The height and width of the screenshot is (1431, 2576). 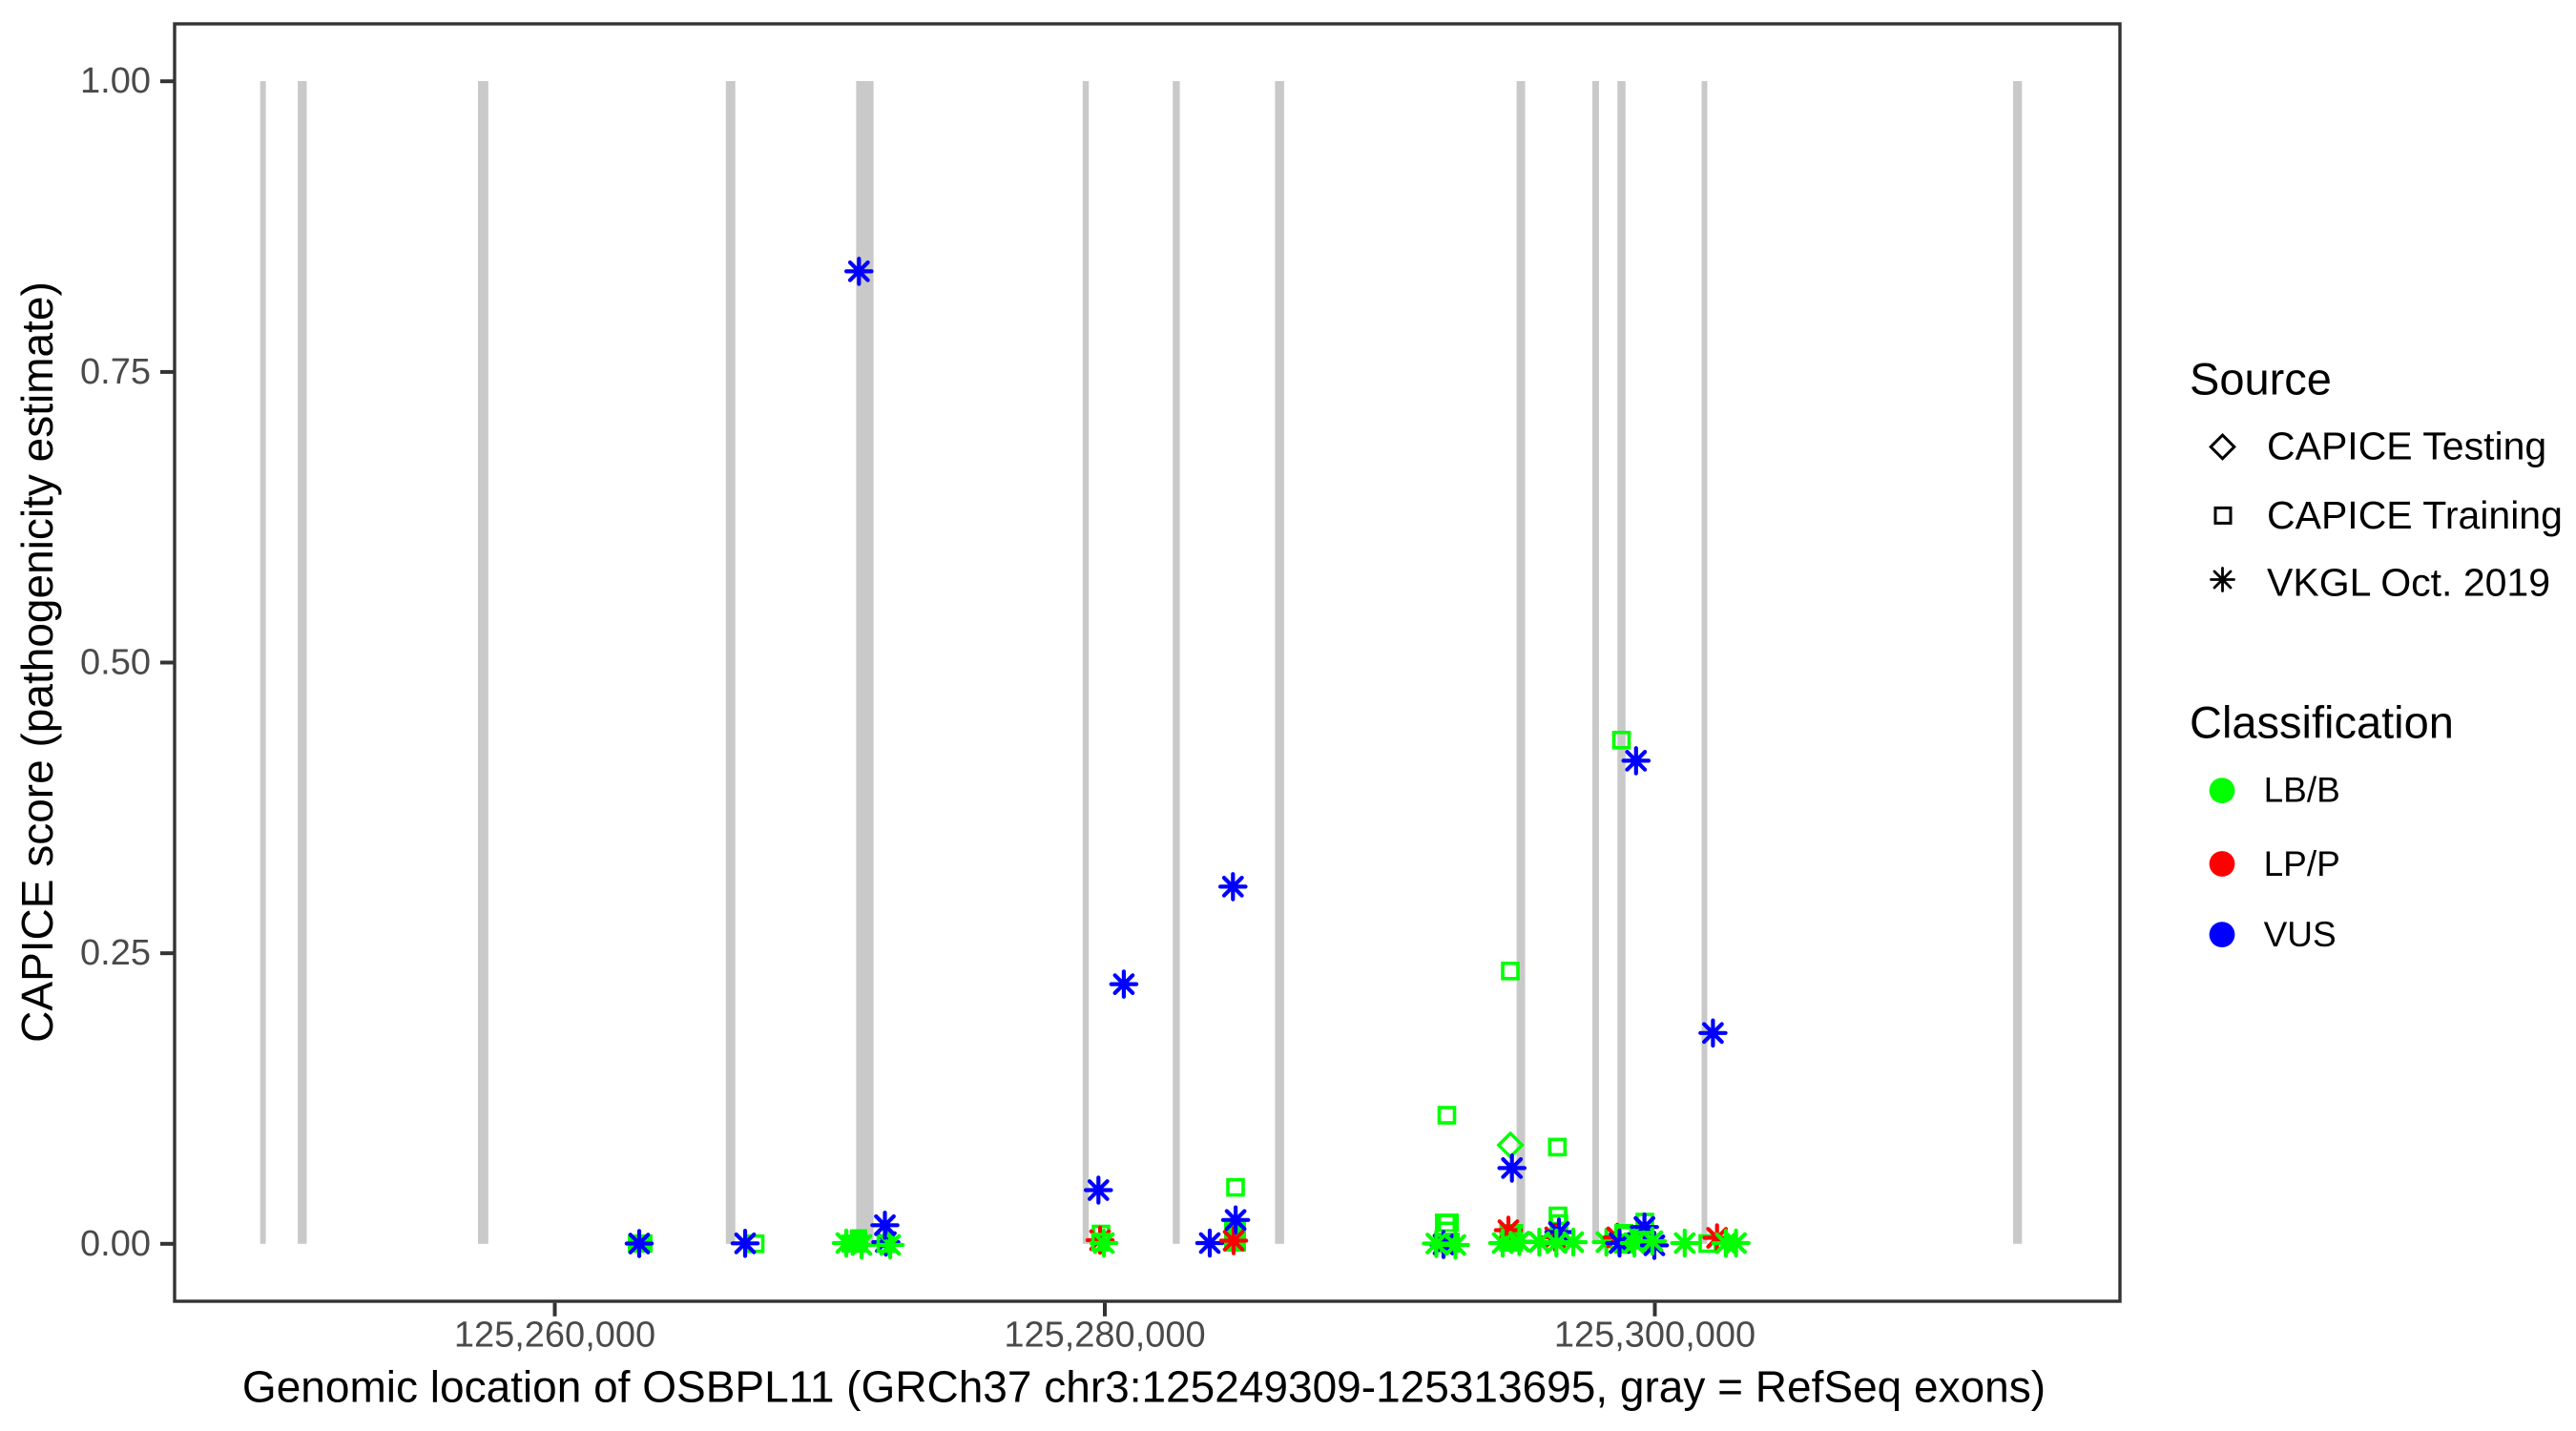 I want to click on svg-text: 0.00, so click(x=115, y=1244).